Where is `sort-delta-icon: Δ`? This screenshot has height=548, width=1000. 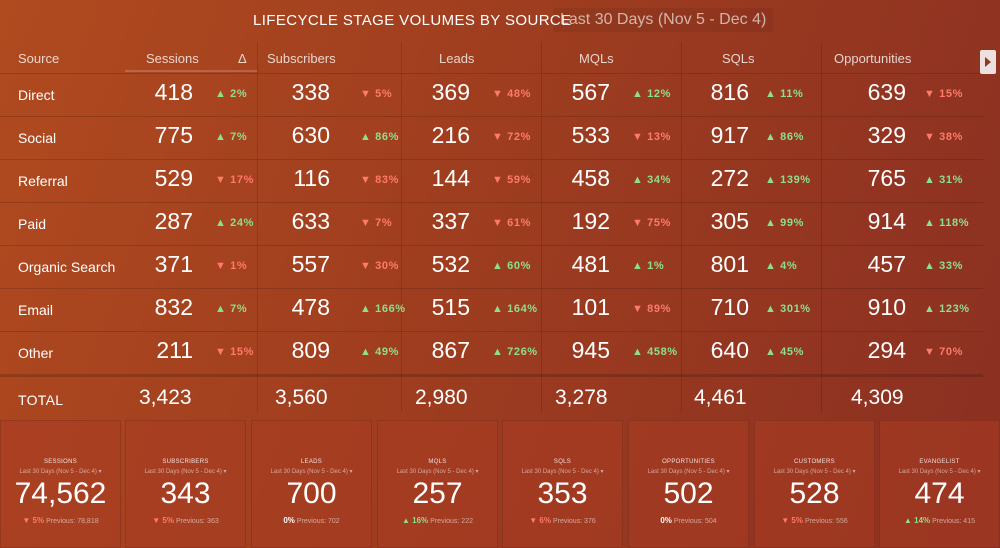
sort-delta-icon: Δ is located at coordinates (242, 58).